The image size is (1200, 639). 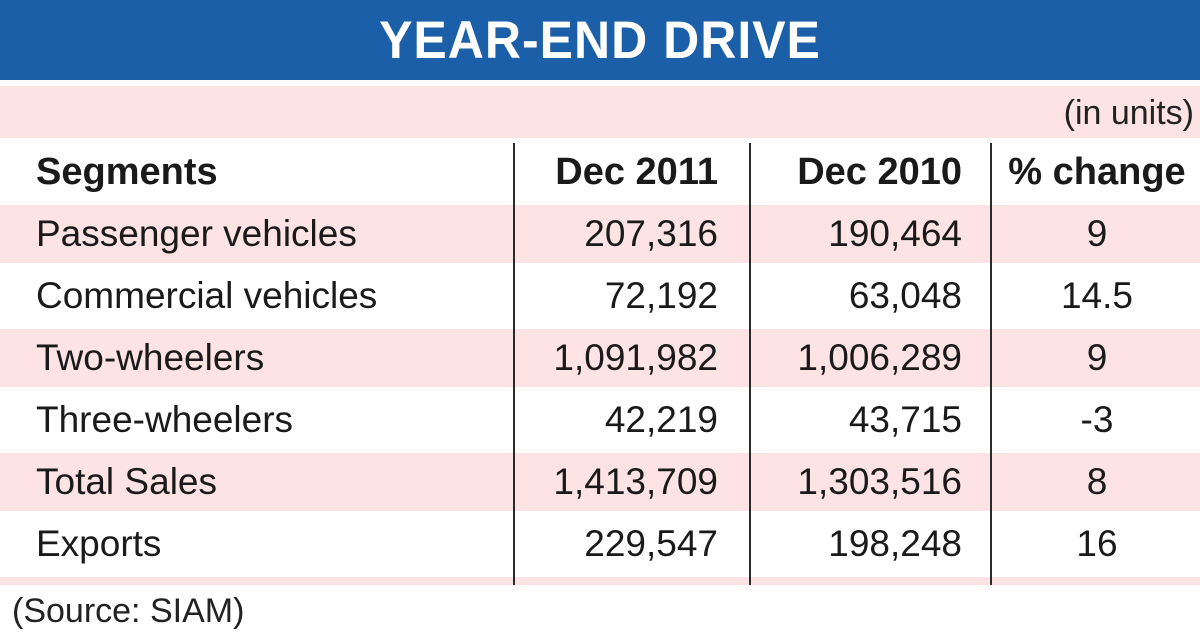 I want to click on header-segments: Segments, so click(x=127, y=172).